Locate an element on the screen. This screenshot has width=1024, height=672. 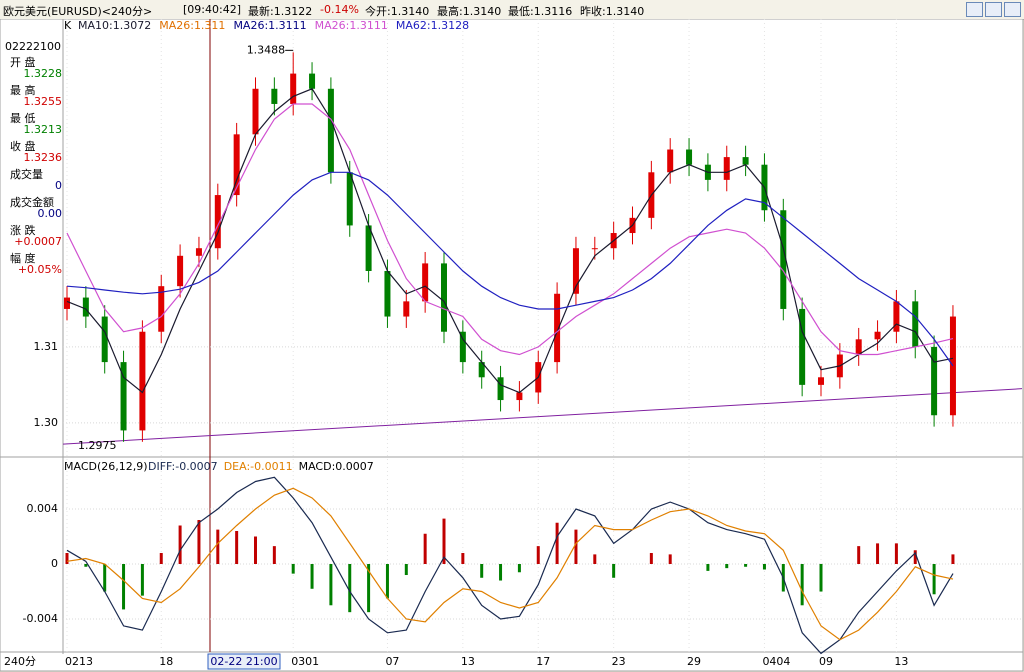
x-tick-label: 0301 is located at coordinates (305, 661).